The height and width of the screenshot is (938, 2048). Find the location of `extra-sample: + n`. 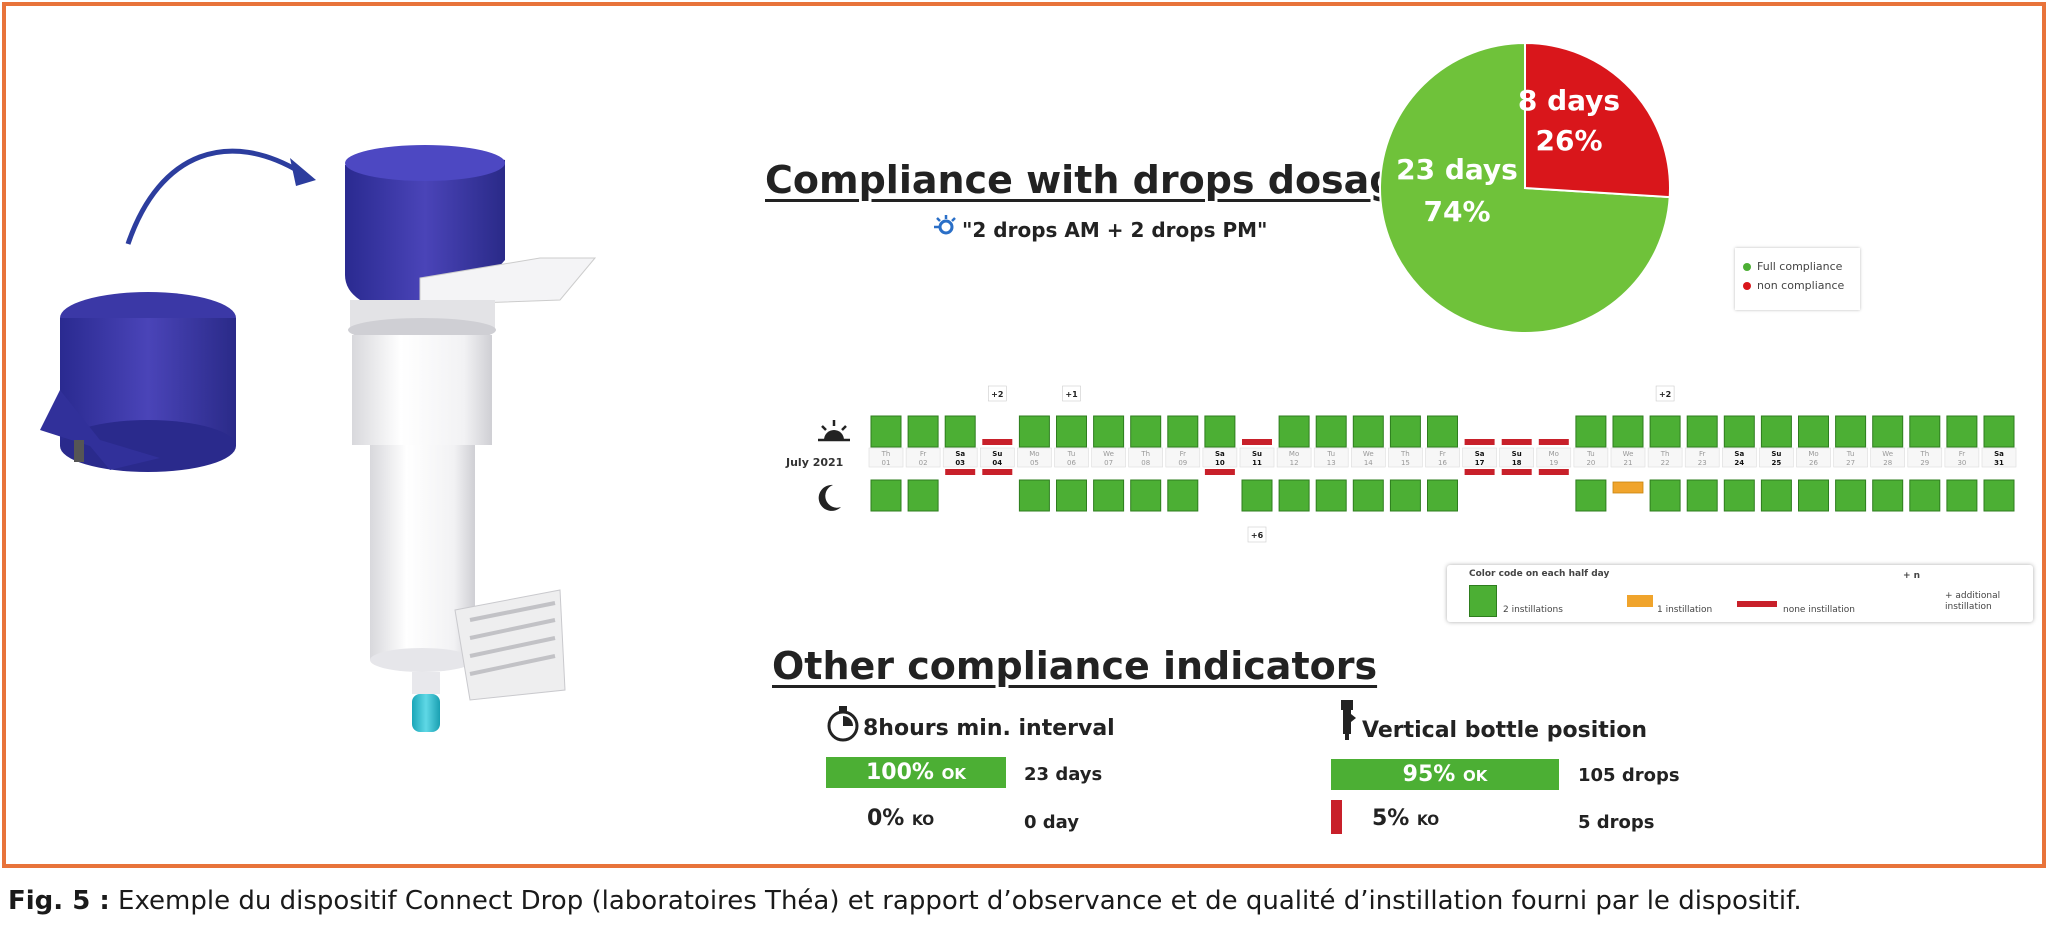

extra-sample: + n is located at coordinates (1912, 576).